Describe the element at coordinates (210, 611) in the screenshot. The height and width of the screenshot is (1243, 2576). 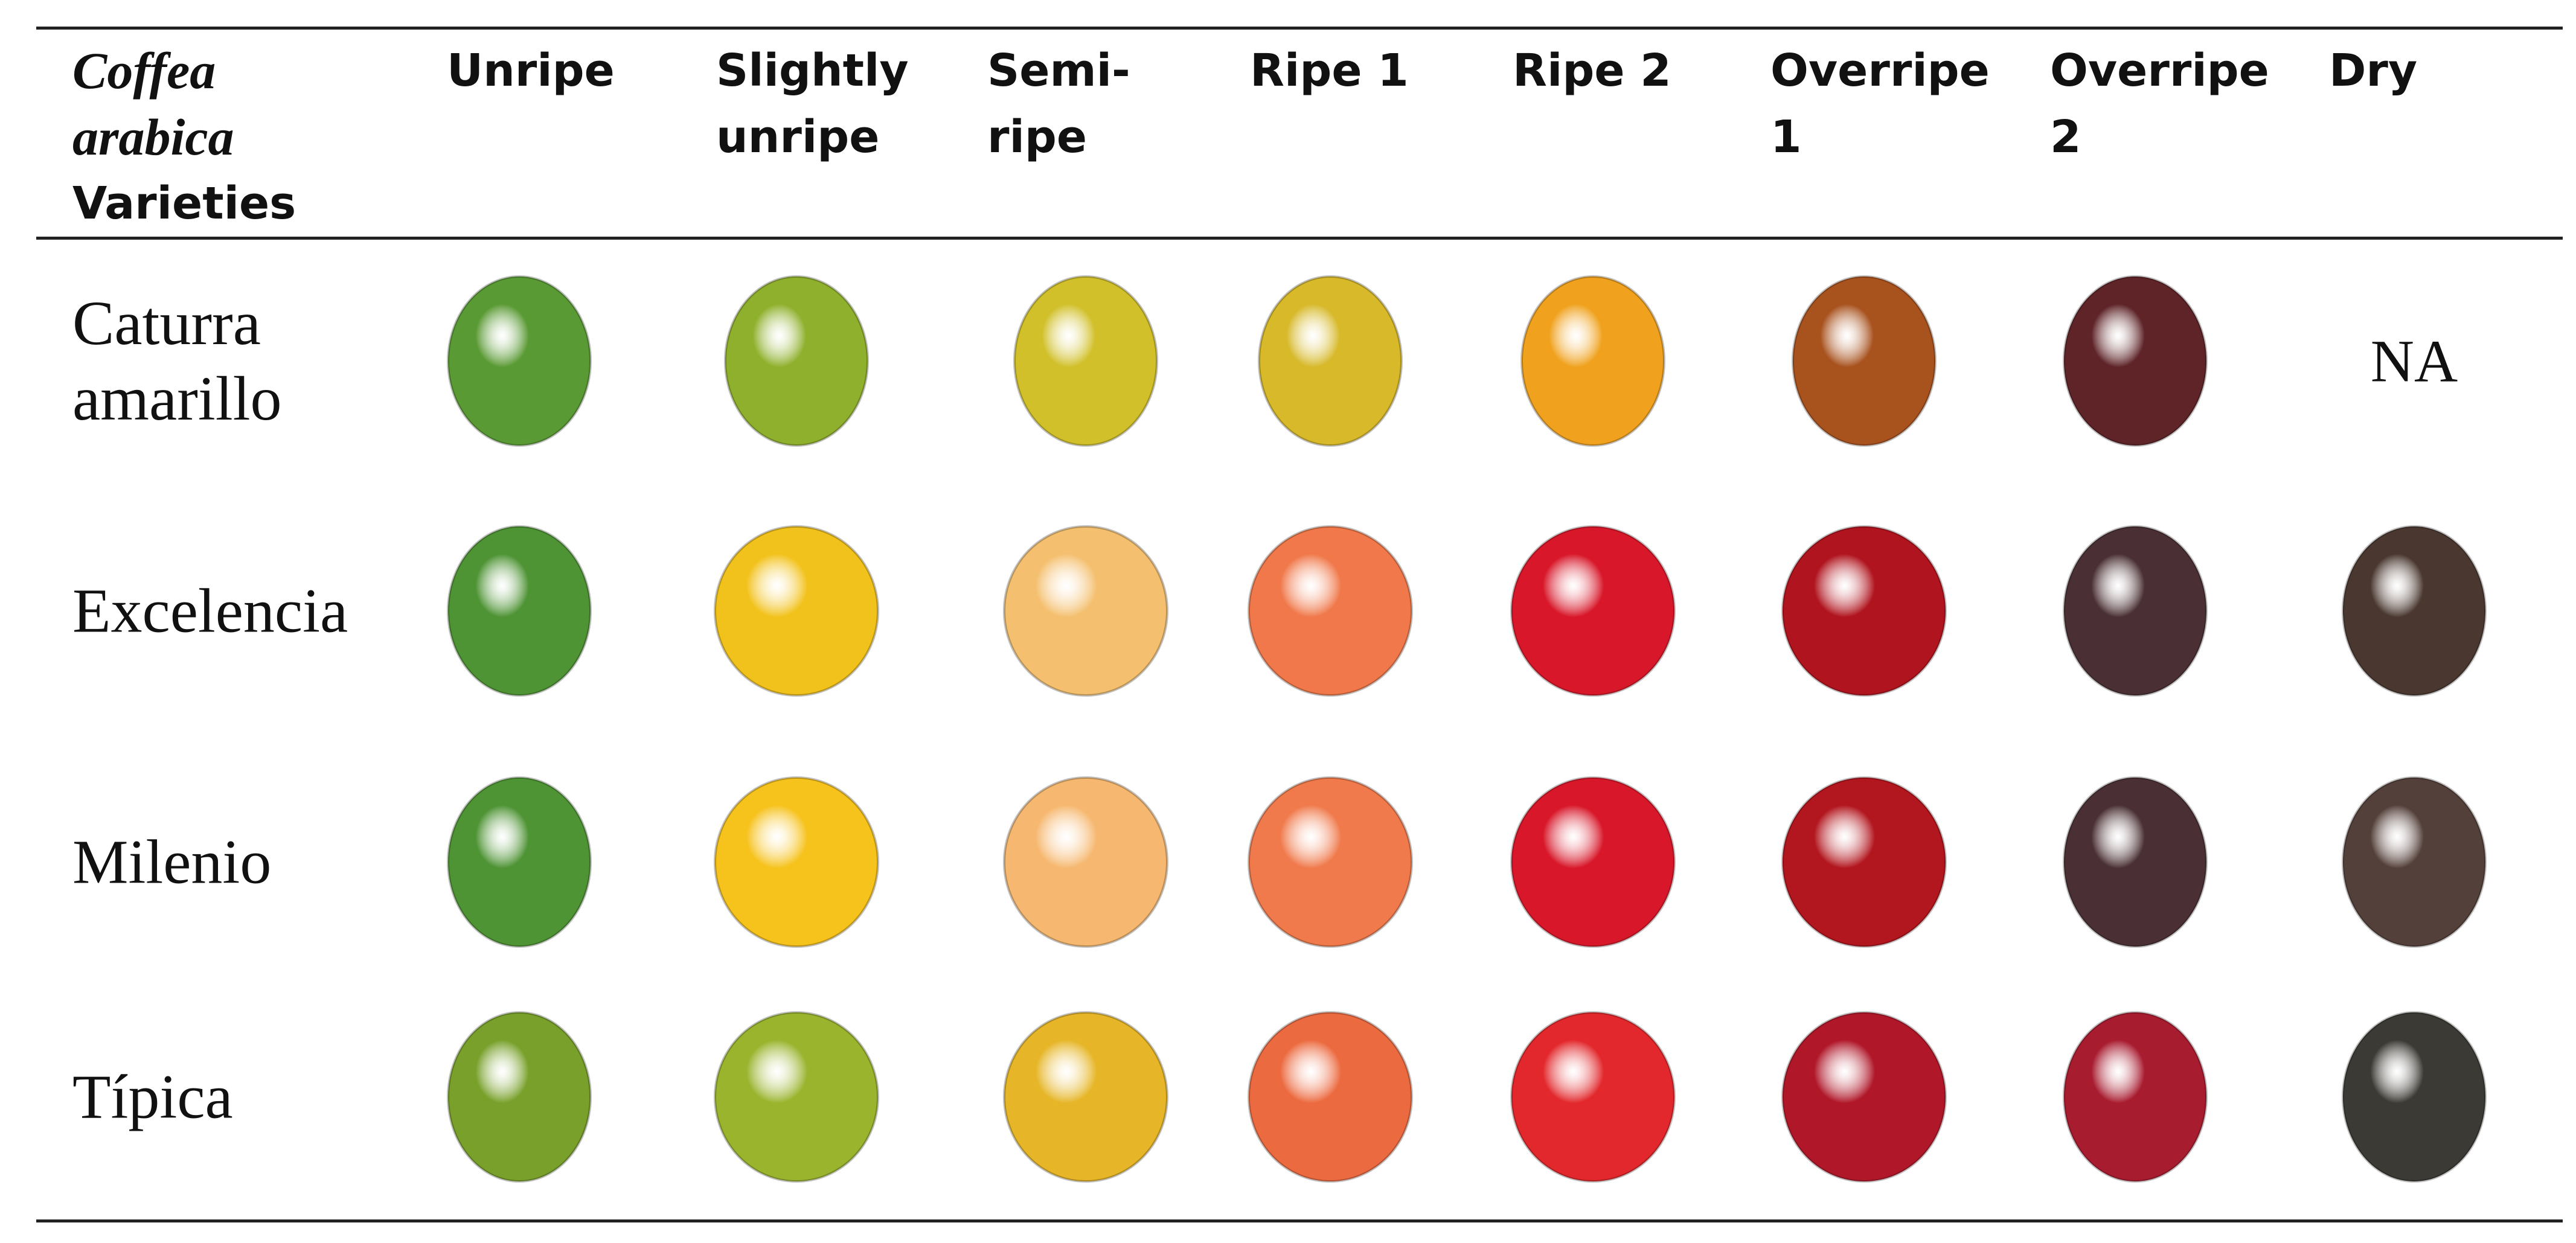
I see `variety-name: Excelencia` at that location.